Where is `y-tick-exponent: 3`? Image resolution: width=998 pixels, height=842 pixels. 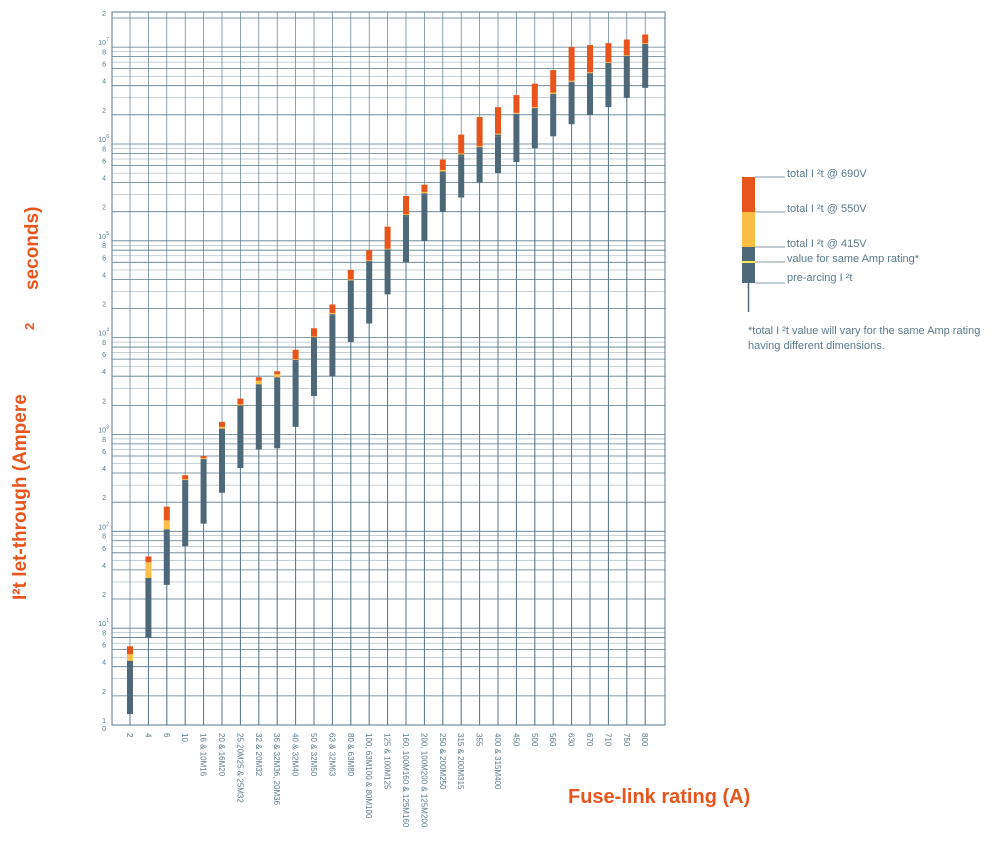
y-tick-exponent: 3 is located at coordinates (107, 427).